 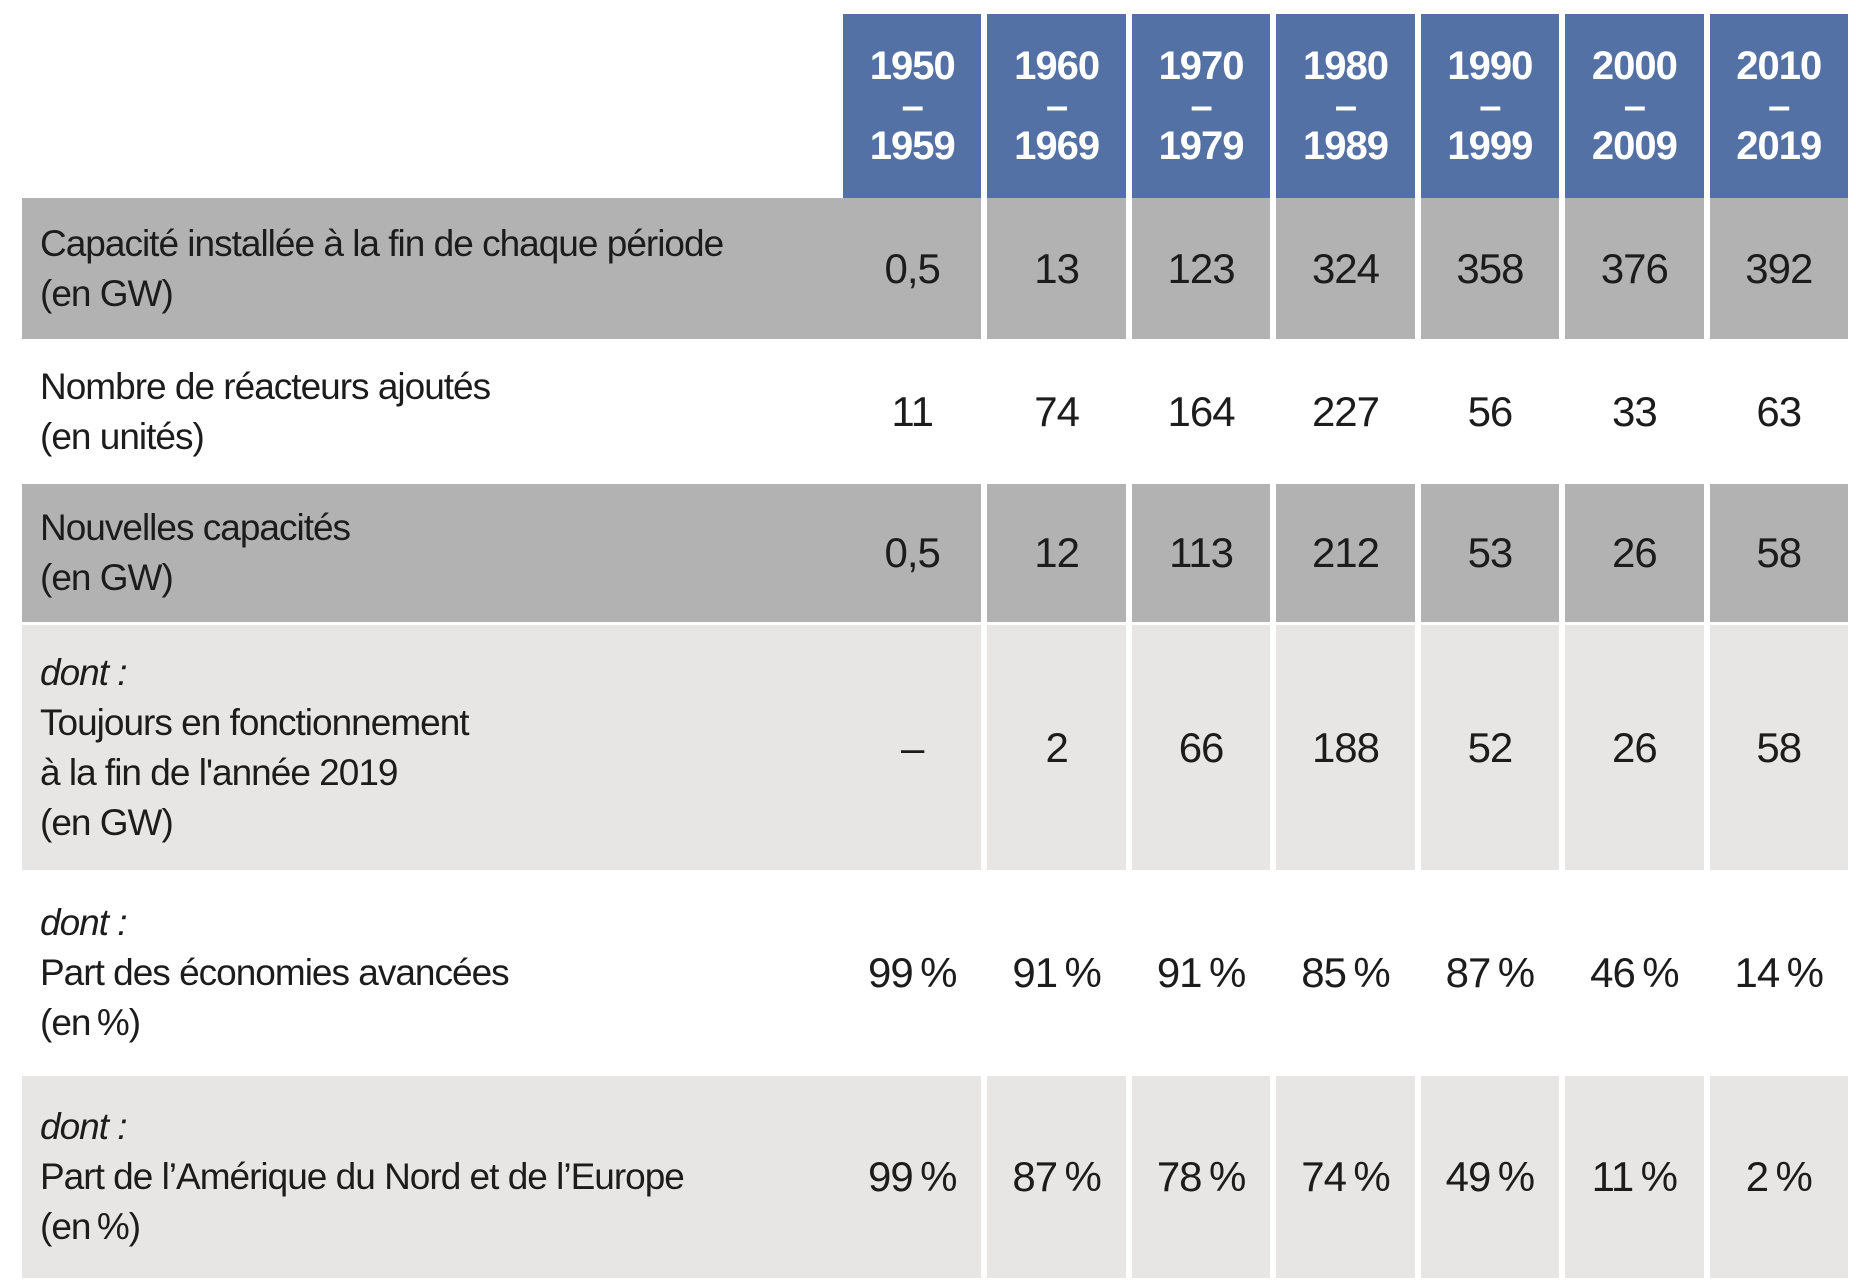 I want to click on value-cell: 358, so click(x=1490, y=268).